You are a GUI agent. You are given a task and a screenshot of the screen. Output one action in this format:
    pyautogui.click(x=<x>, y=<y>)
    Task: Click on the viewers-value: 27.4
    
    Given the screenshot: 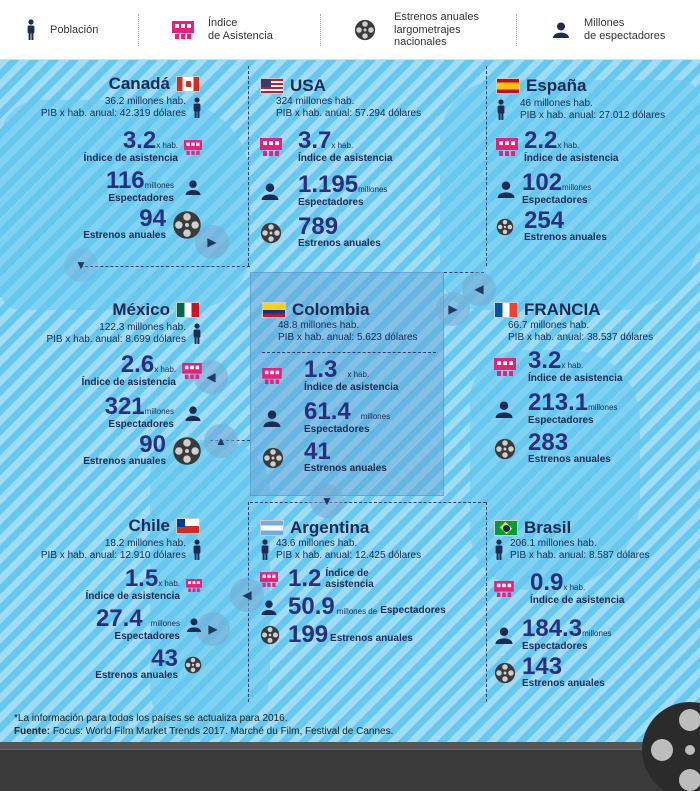 What is the action you would take?
    pyautogui.click(x=119, y=618)
    